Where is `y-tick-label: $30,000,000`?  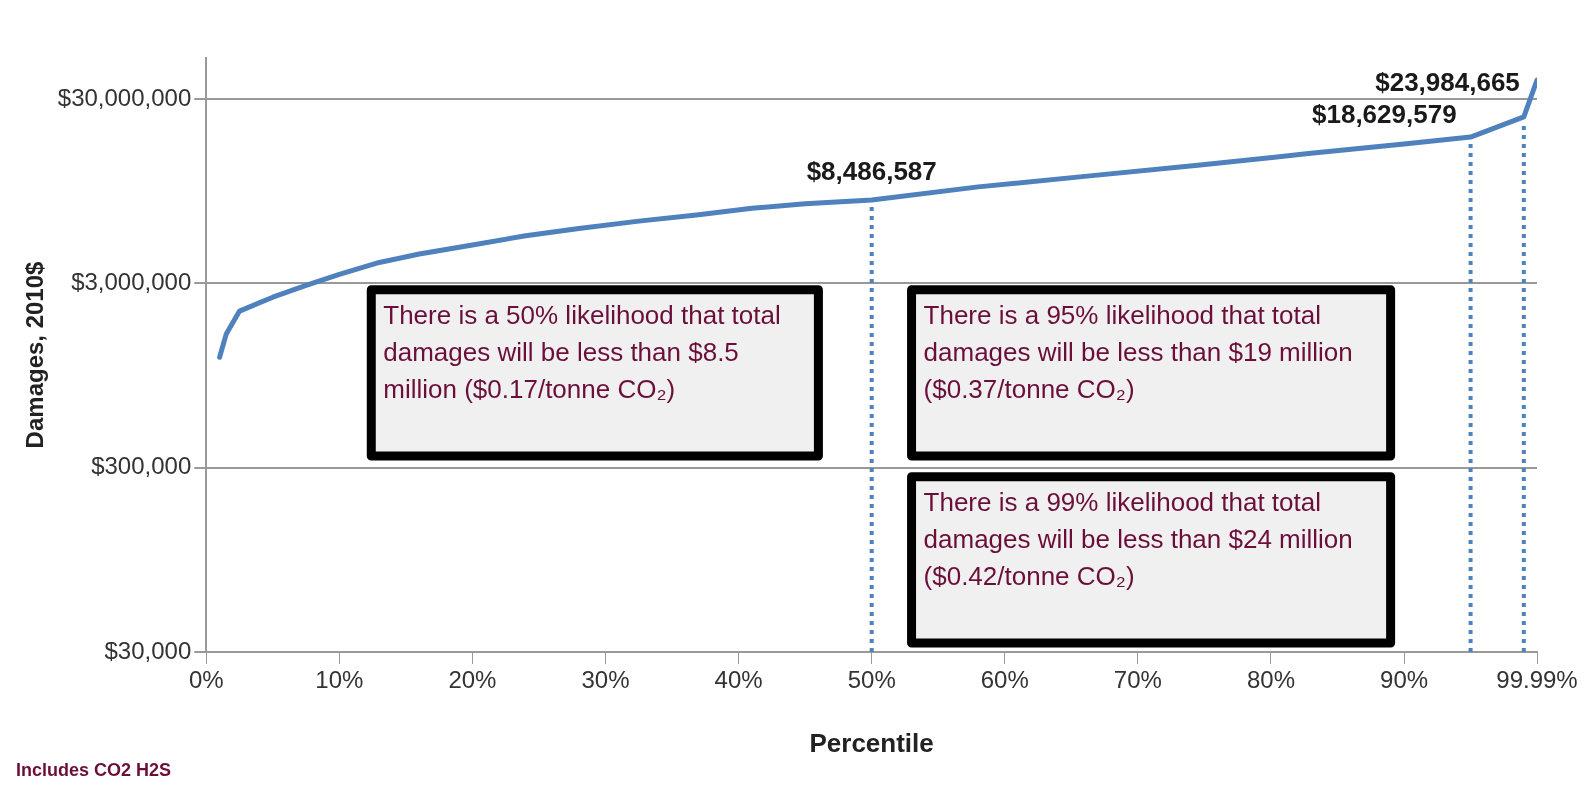 y-tick-label: $30,000,000 is located at coordinates (124, 97).